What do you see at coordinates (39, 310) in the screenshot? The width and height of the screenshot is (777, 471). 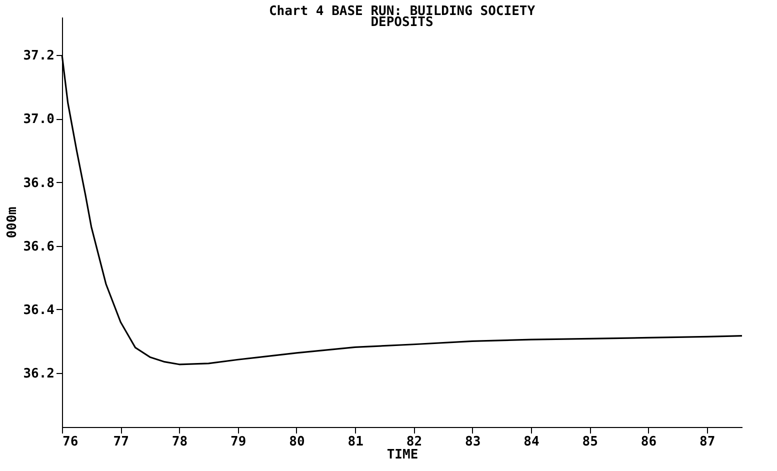 I see `y-tick-label: 36.4` at bounding box center [39, 310].